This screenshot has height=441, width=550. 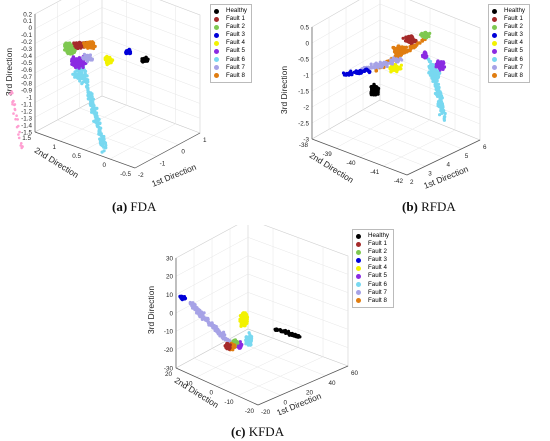 What do you see at coordinates (306, 75) in the screenshot?
I see `z-tick-label: -1` at bounding box center [306, 75].